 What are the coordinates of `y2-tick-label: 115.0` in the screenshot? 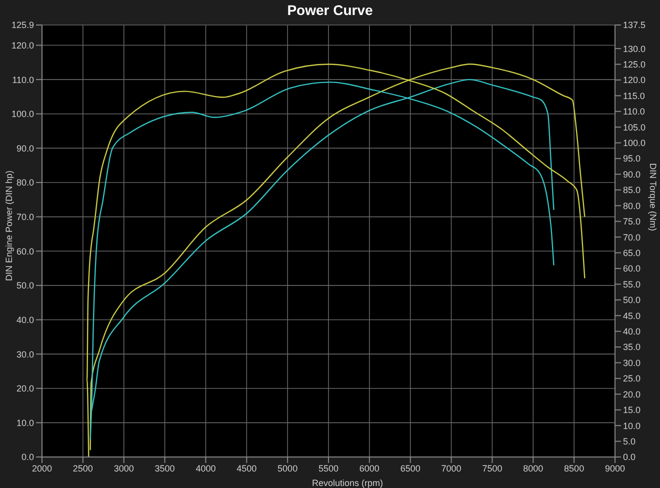 It's located at (634, 95).